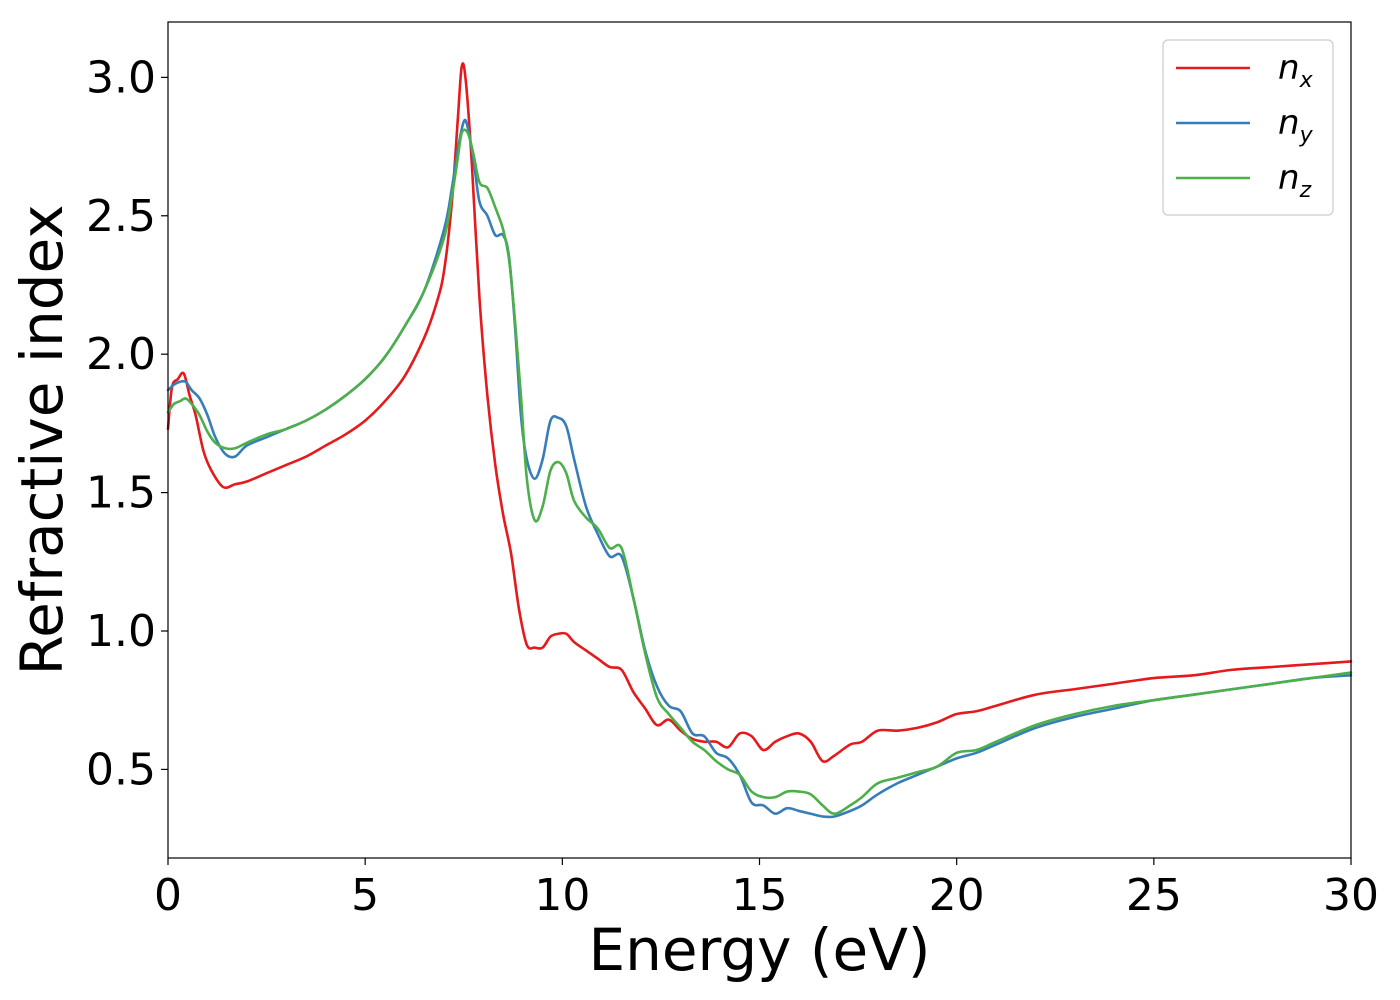 The height and width of the screenshot is (1000, 1400). Describe the element at coordinates (760, 895) in the screenshot. I see `x-tick-label: 15` at that location.